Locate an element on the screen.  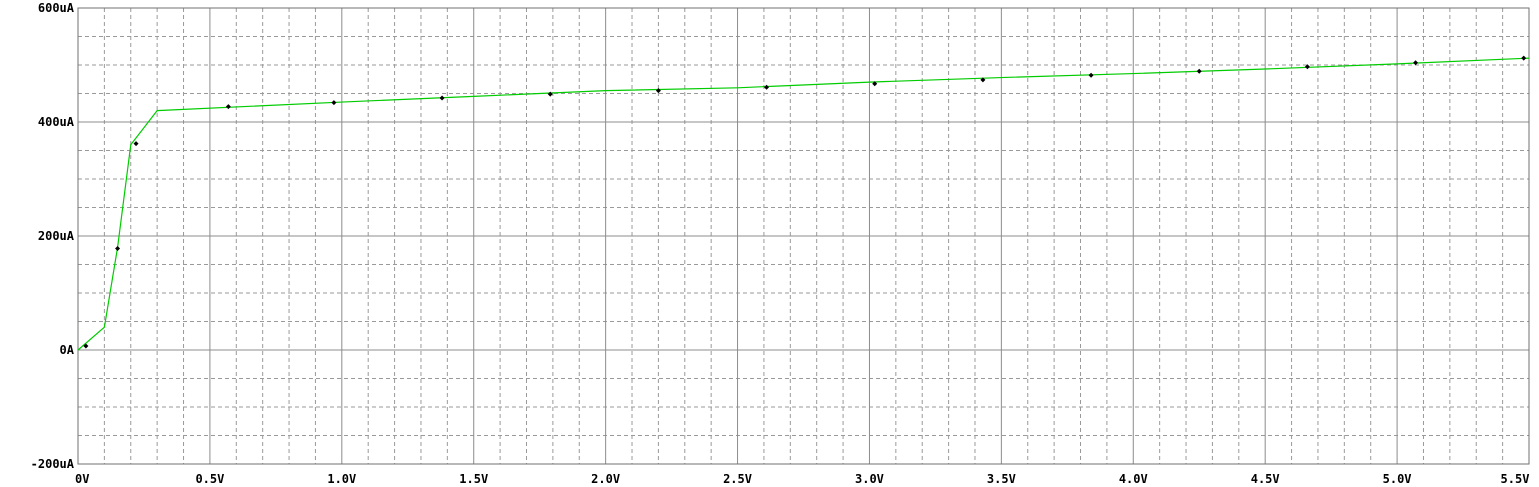
x-tick-label: 0.5V is located at coordinates (209, 479).